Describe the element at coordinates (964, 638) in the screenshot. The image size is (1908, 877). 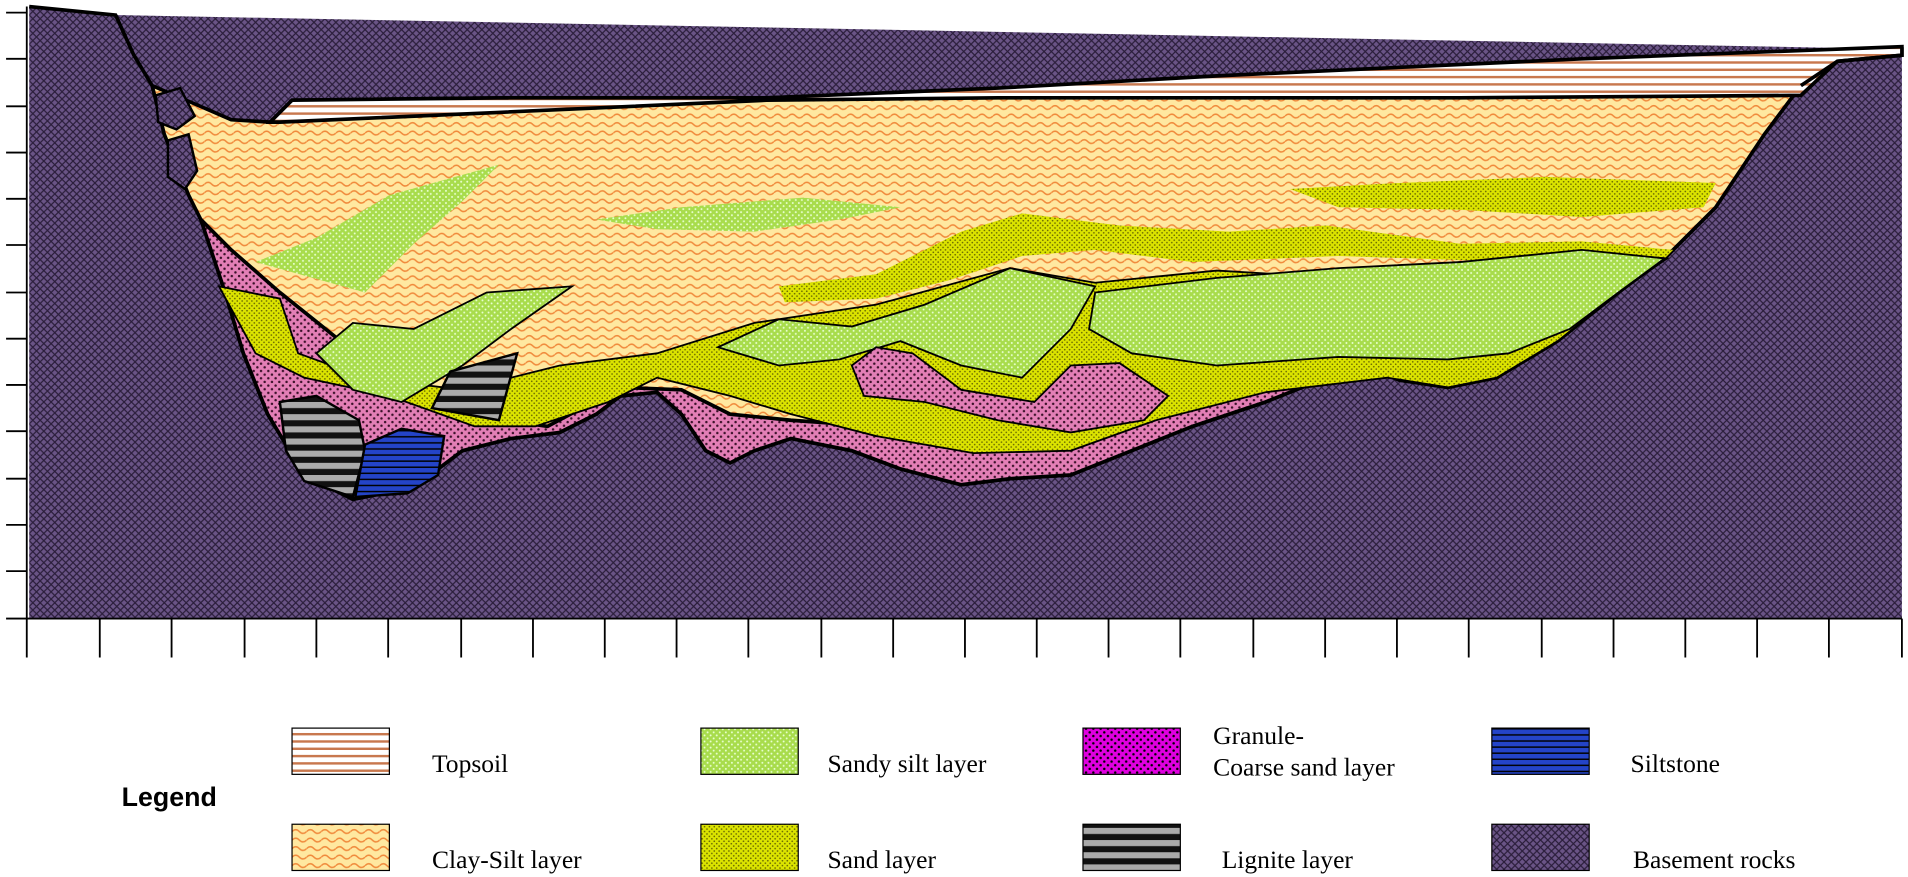
I see `bottom-ticks` at that location.